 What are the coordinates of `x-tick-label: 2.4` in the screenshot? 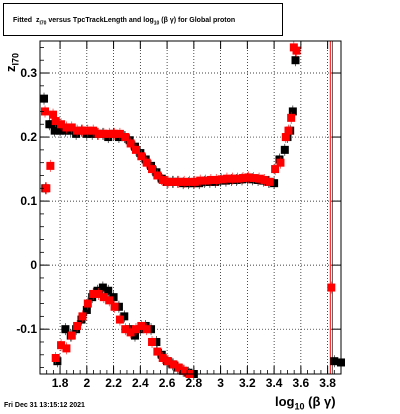 It's located at (140, 383).